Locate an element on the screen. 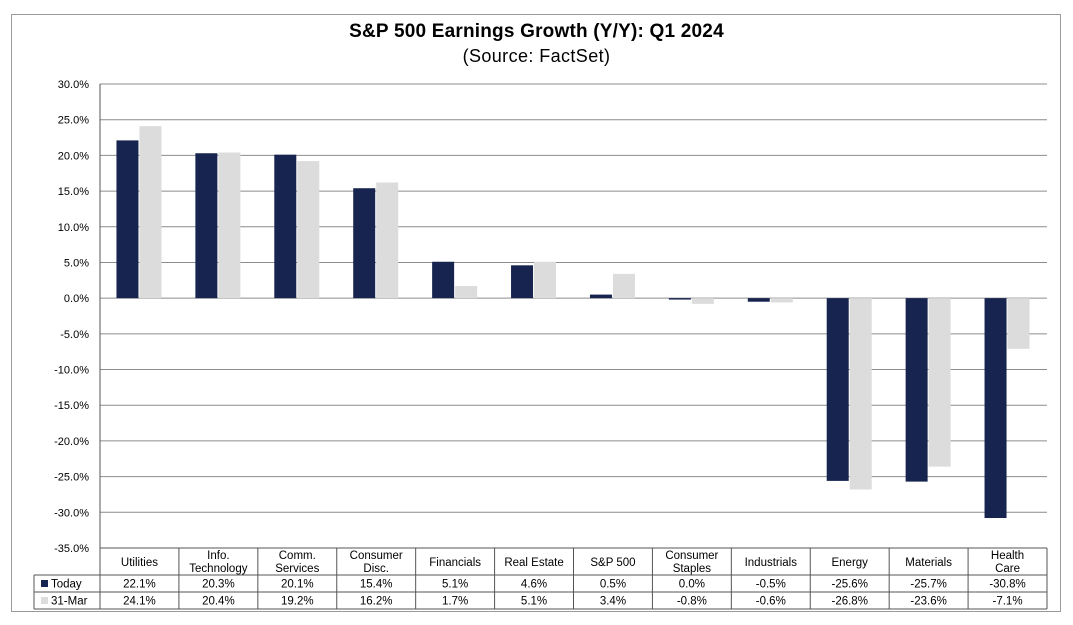 The image size is (1073, 625). y-tick-label: -25.0% is located at coordinates (71, 478).